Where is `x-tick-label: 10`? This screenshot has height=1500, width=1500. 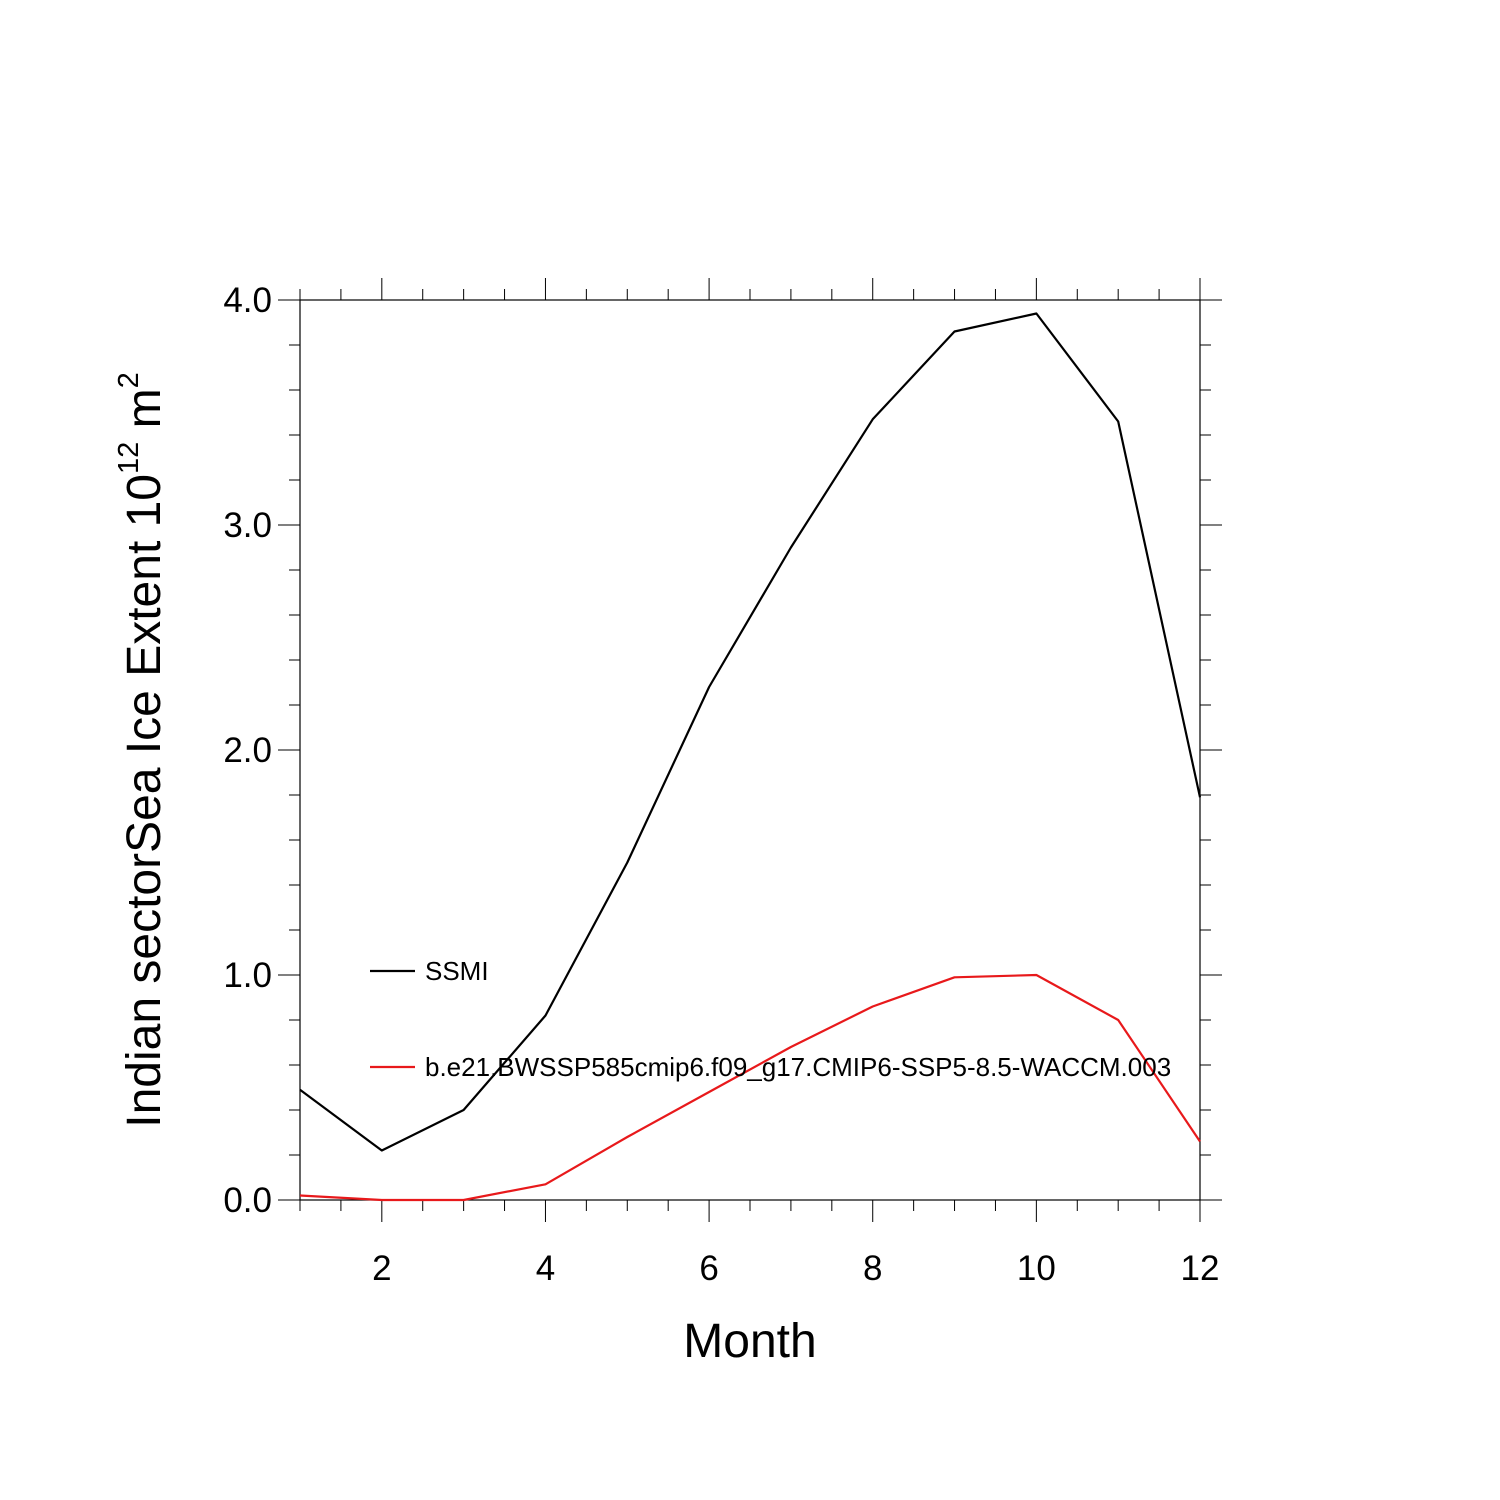 x-tick-label: 10 is located at coordinates (1036, 1268).